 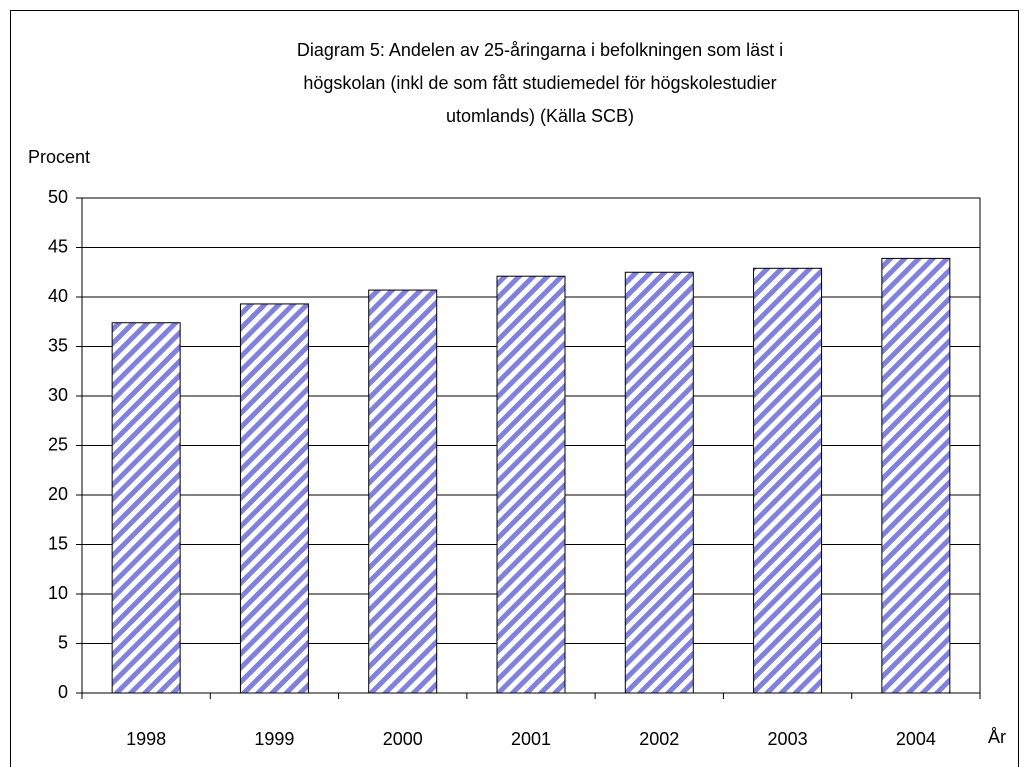 What do you see at coordinates (63, 642) in the screenshot?
I see `y-tick-label: 5` at bounding box center [63, 642].